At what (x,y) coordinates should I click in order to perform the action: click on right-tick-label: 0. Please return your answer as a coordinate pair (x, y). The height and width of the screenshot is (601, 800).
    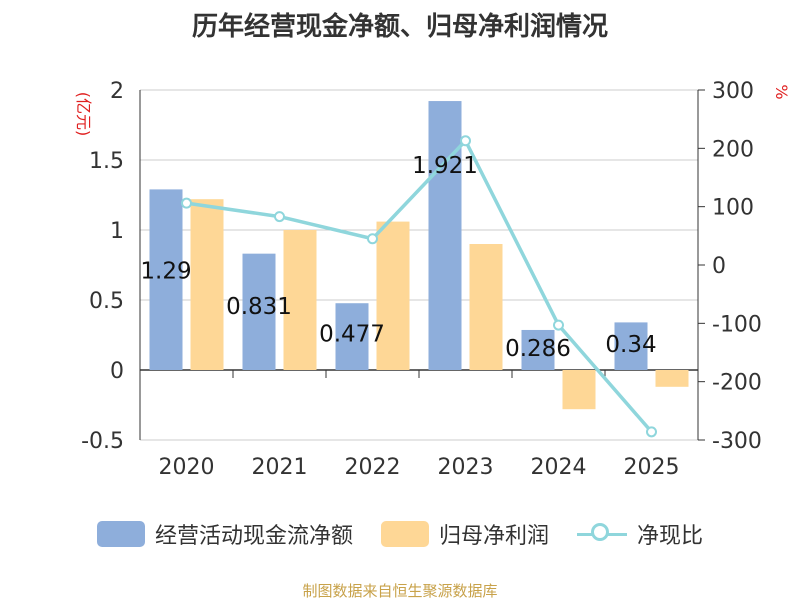
    Looking at the image, I should click on (719, 266).